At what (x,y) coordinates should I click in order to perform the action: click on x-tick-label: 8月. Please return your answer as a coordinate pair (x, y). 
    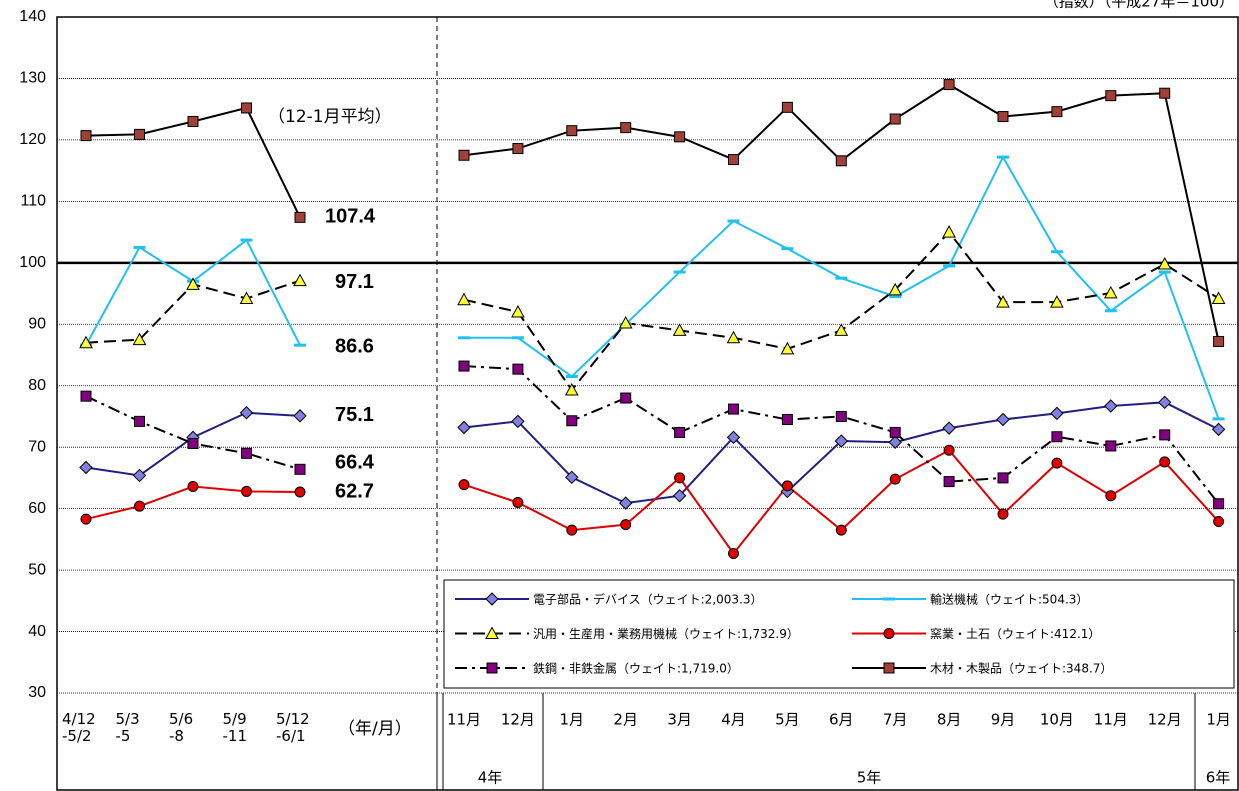
    Looking at the image, I should click on (949, 720).